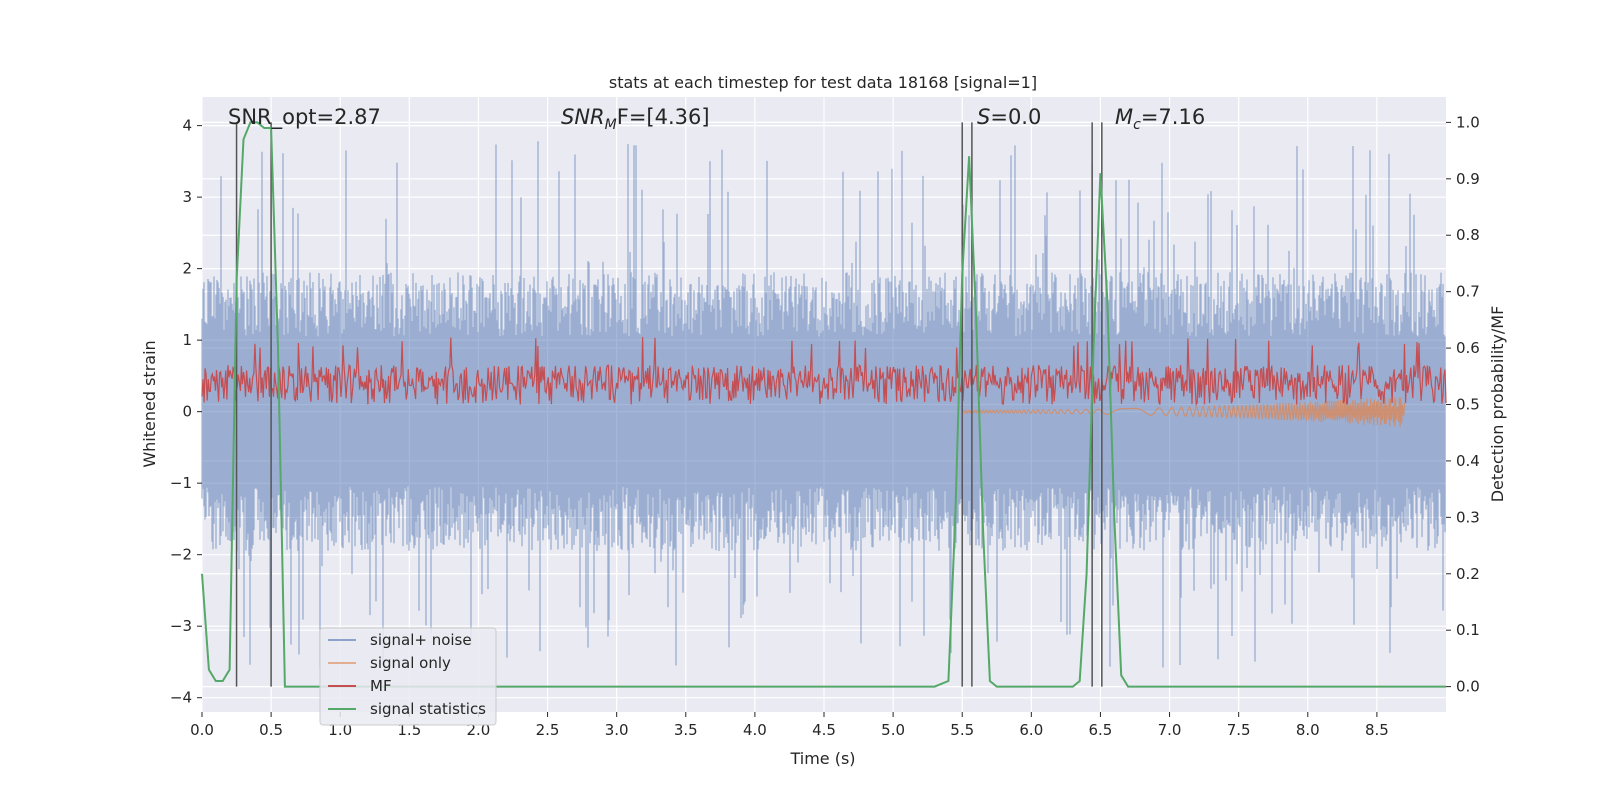  Describe the element at coordinates (421, 640) in the screenshot. I see `legend-label-signal-noise: signal+ noise` at that location.